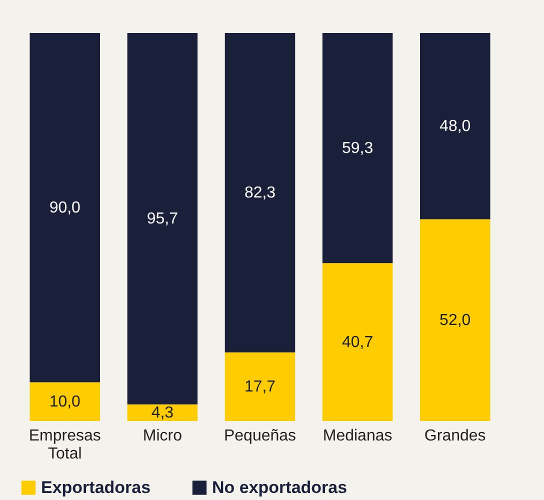  I want to click on data-label: 40,7, so click(358, 343).